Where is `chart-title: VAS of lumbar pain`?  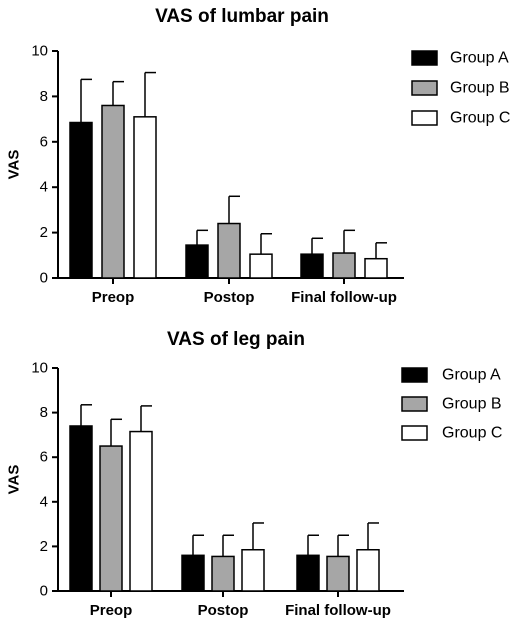
chart-title: VAS of lumbar pain is located at coordinates (242, 16).